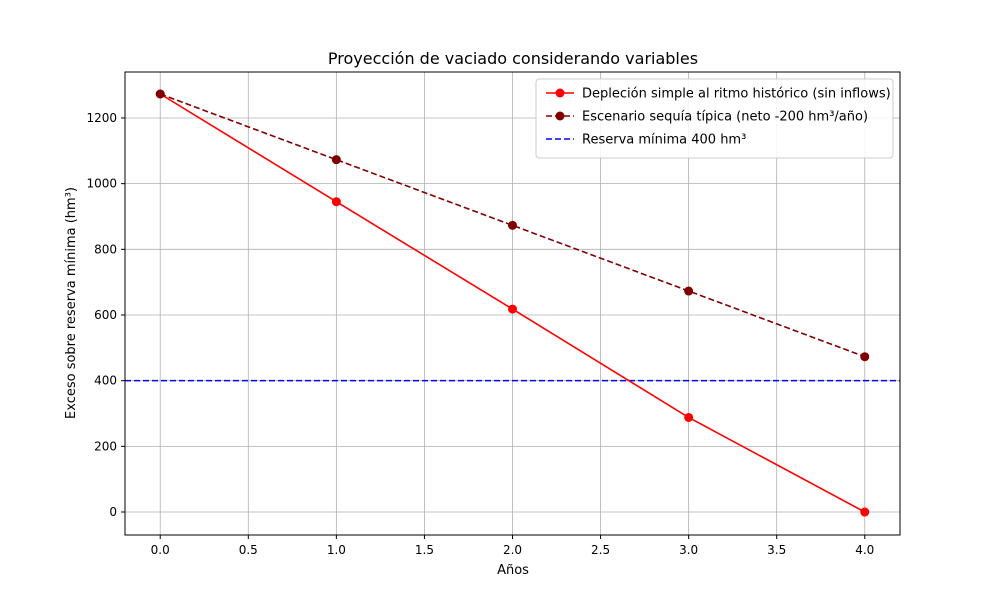  I want to click on x-tick-label: 4.0, so click(864, 550).